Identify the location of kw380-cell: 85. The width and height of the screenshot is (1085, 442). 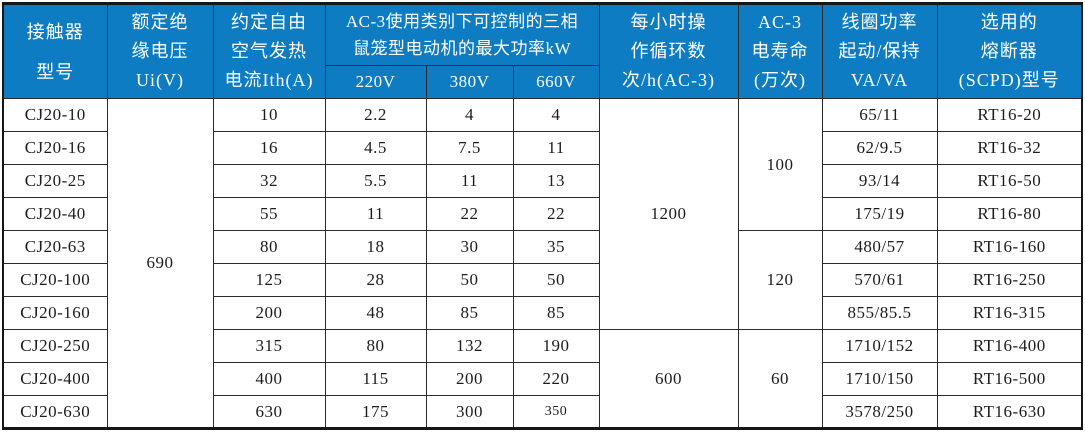
(469, 313).